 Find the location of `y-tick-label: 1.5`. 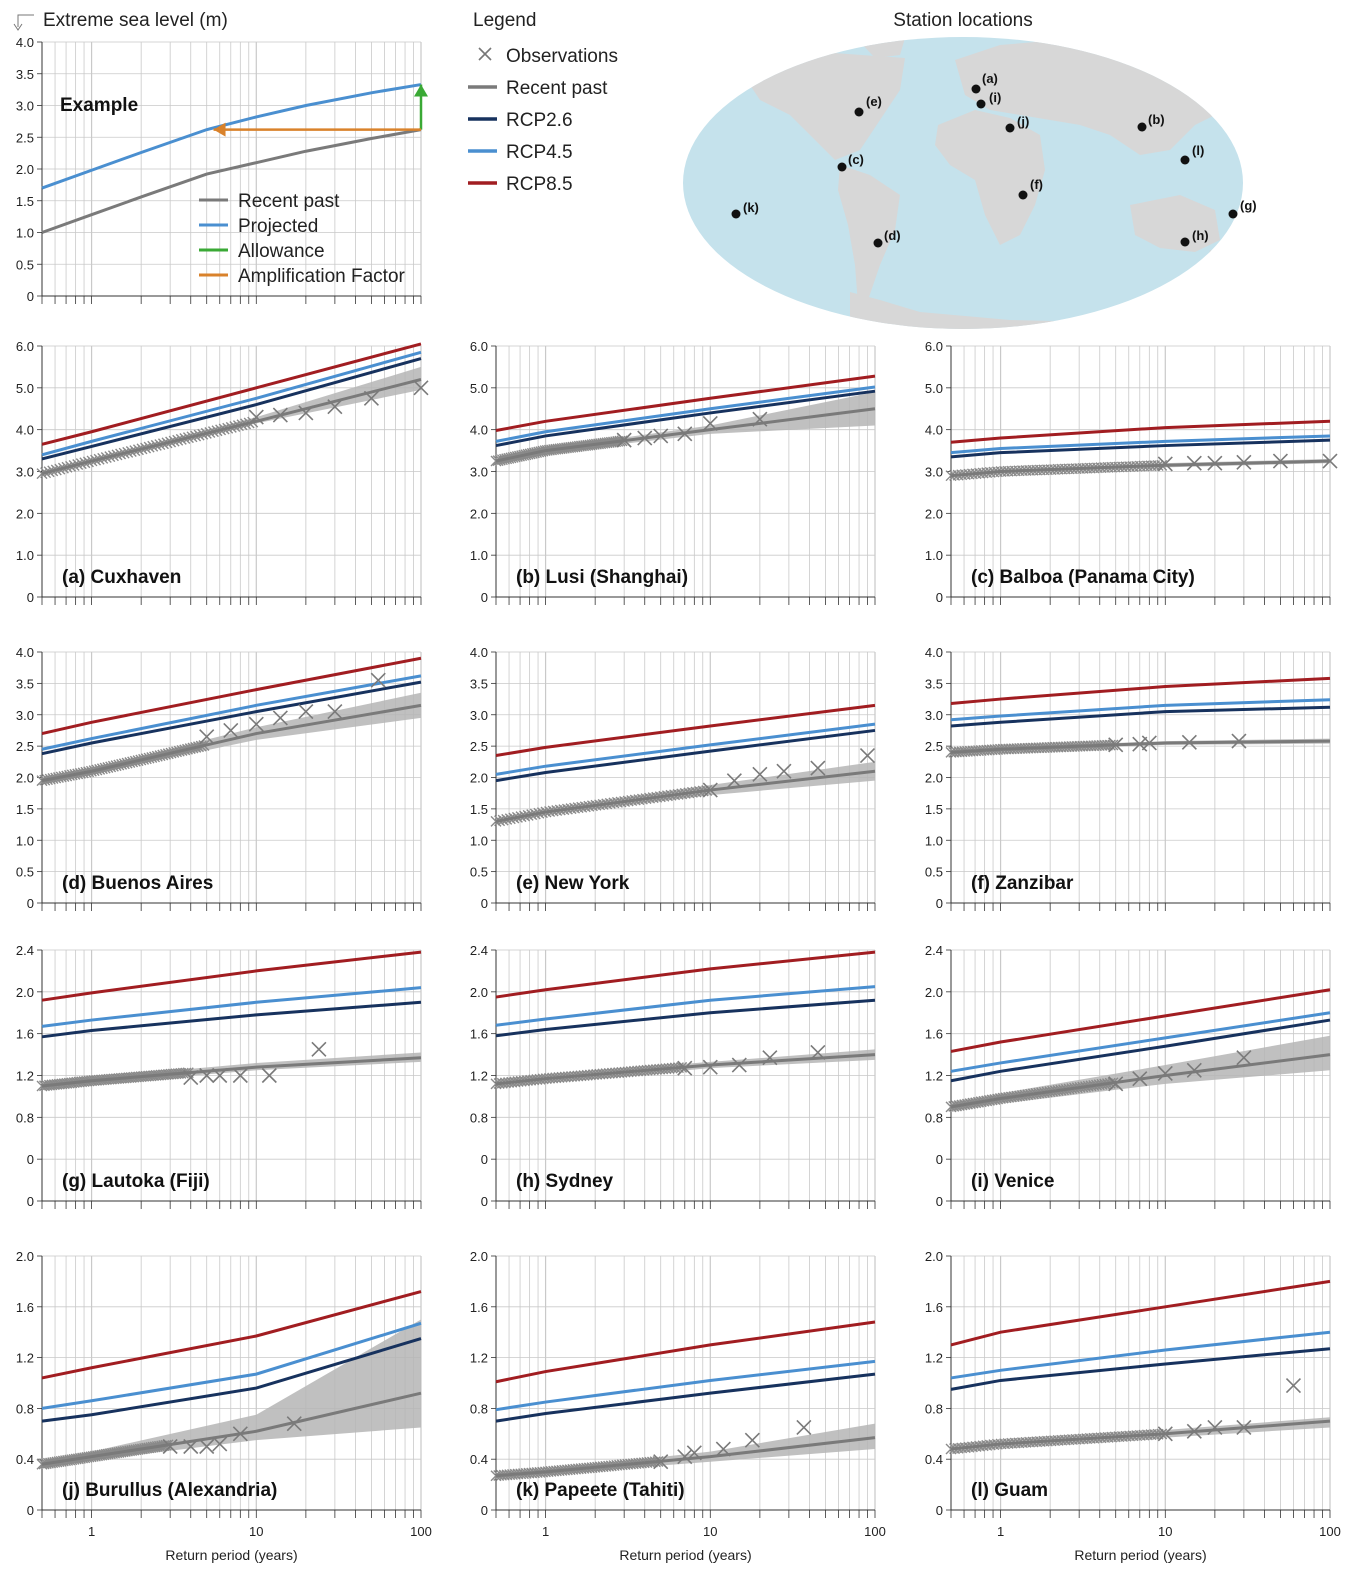

y-tick-label: 1.5 is located at coordinates (934, 809).